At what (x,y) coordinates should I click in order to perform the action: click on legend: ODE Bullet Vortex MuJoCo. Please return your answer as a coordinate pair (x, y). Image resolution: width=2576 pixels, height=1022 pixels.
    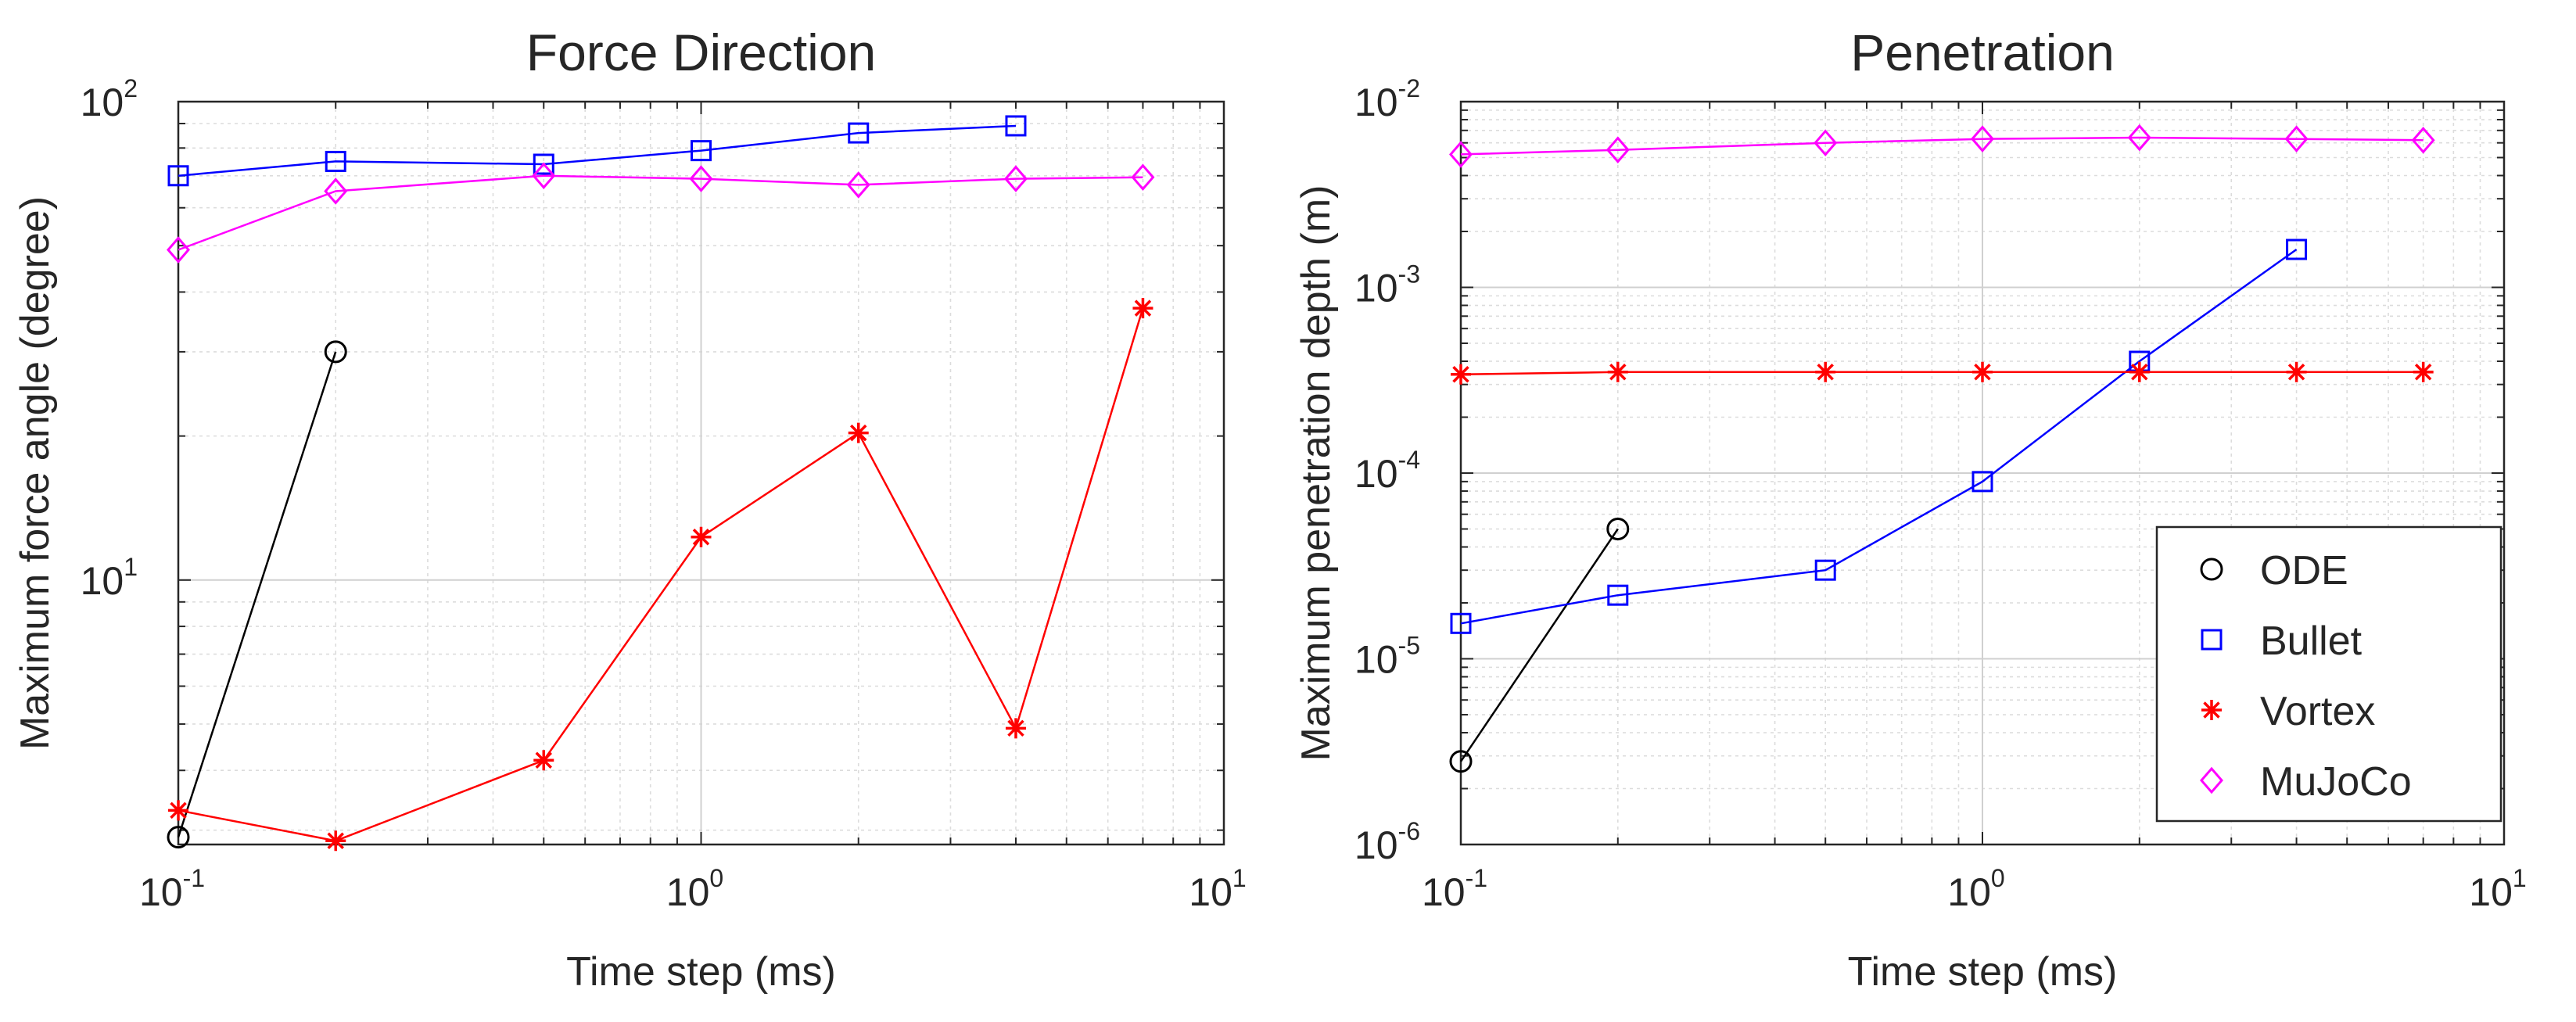
    Looking at the image, I should click on (2328, 674).